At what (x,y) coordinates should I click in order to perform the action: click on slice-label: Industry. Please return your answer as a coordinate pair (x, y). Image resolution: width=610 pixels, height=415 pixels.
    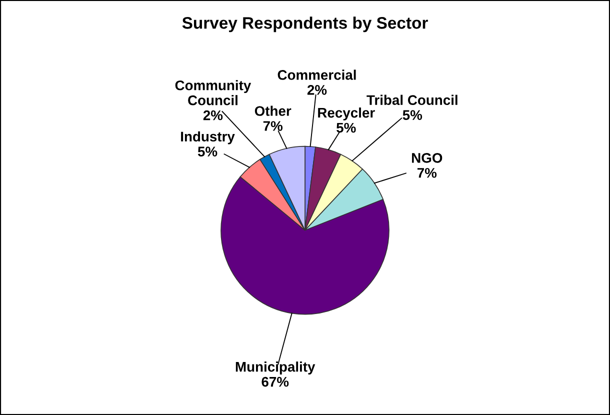
    Looking at the image, I should click on (208, 137).